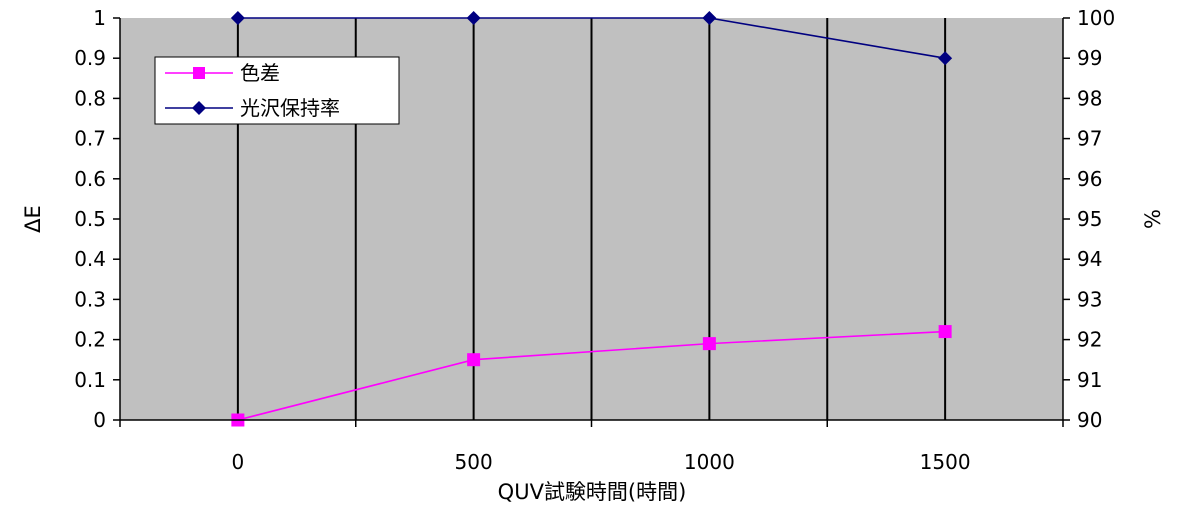 This screenshot has width=1185, height=512. What do you see at coordinates (1089, 179) in the screenshot?
I see `y2-tick-label: 96` at bounding box center [1089, 179].